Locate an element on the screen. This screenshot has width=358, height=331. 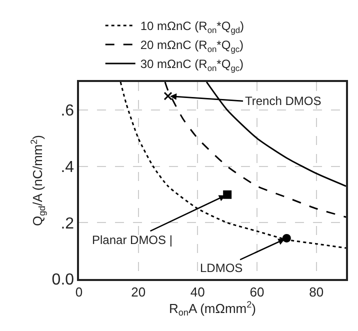
annotation: LDMOS is located at coordinates (221, 268).